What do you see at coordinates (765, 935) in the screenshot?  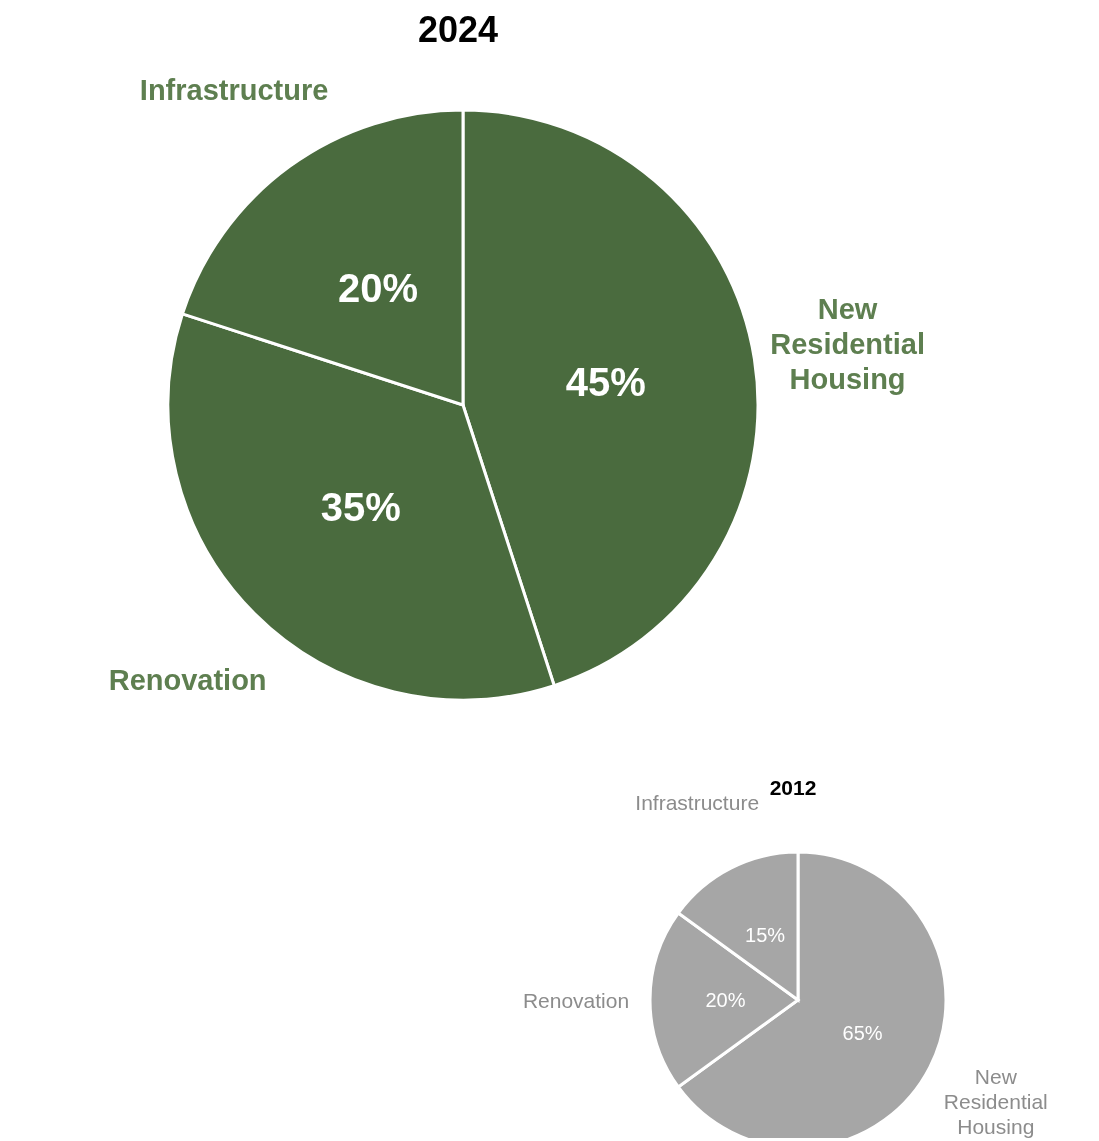 I see `data-label: 15%` at bounding box center [765, 935].